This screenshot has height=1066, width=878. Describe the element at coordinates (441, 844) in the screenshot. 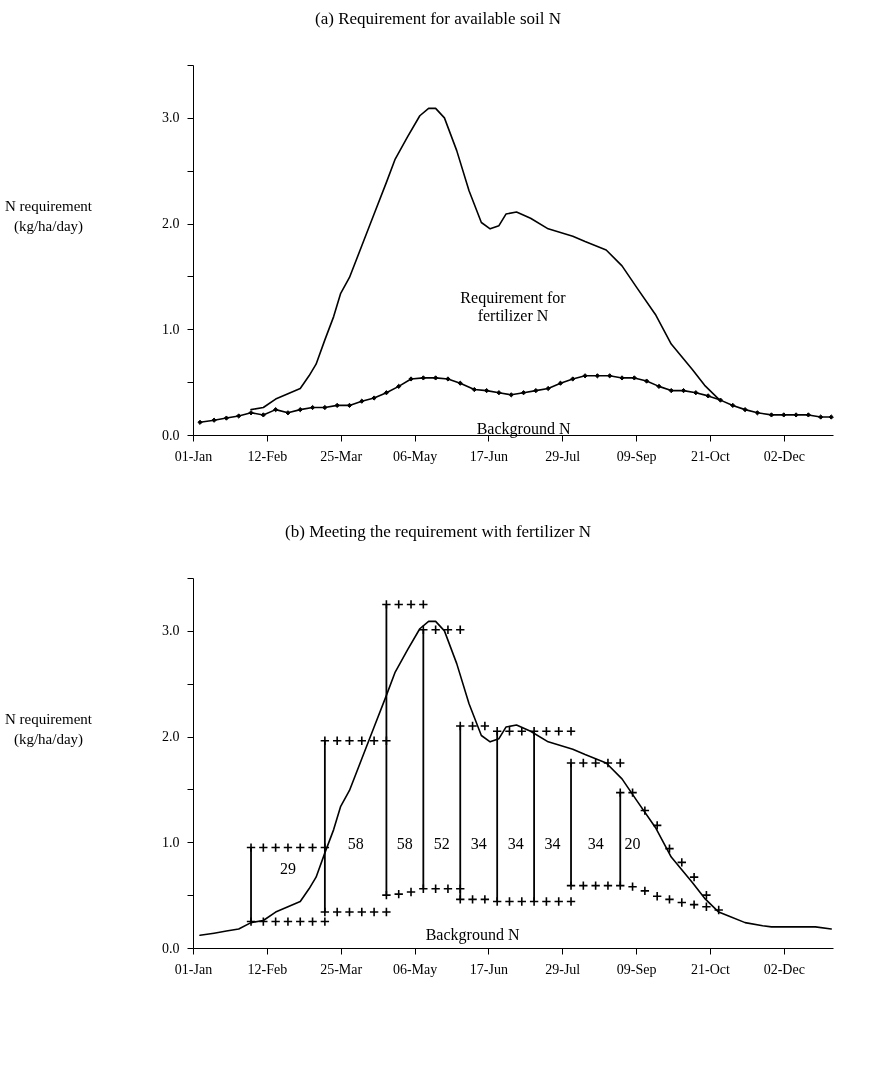

I see `annotation: 52` at that location.